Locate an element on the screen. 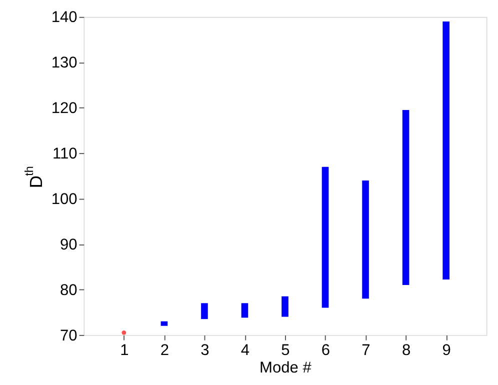 The height and width of the screenshot is (385, 498). x-tick-label: 8 is located at coordinates (406, 350).